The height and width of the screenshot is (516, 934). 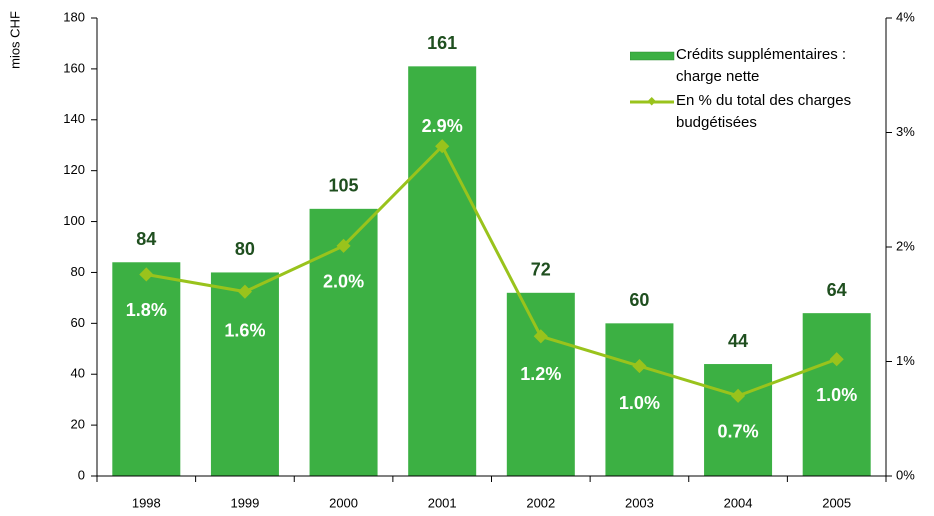 What do you see at coordinates (344, 186) in the screenshot?
I see `bar-value-label: 105` at bounding box center [344, 186].